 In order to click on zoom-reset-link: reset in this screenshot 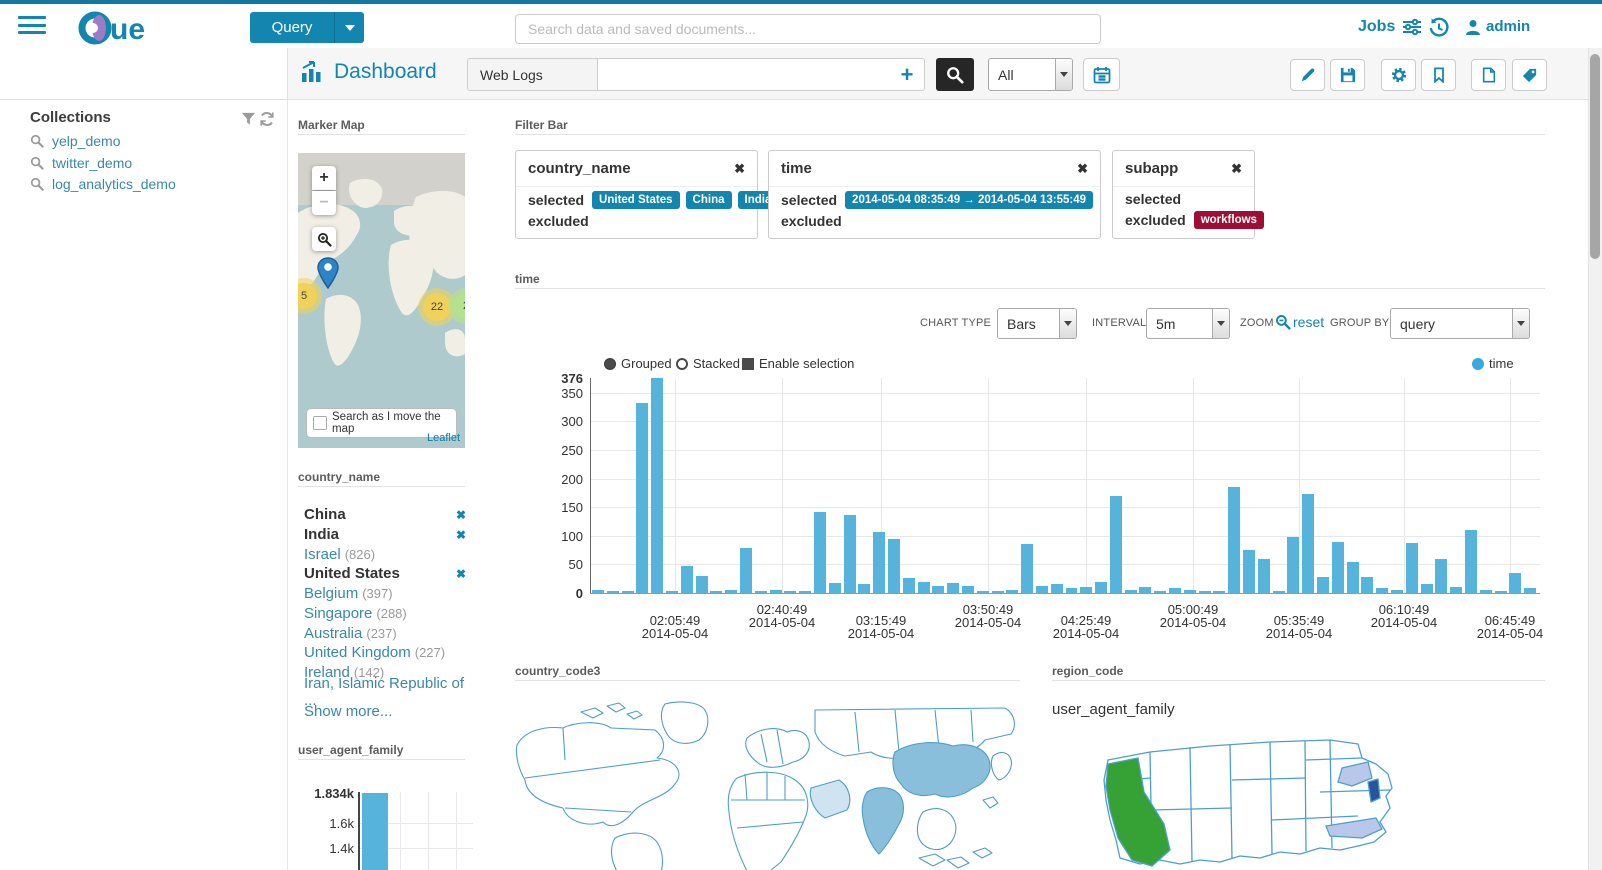, I will do `click(1309, 322)`.